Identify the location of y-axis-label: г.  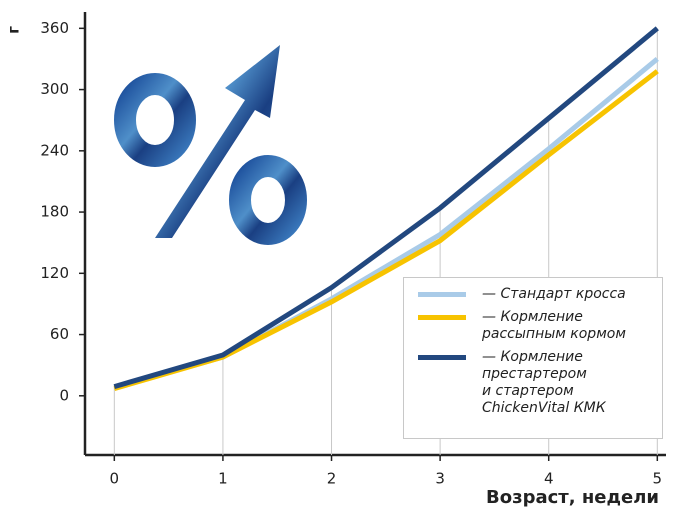
(14, 30).